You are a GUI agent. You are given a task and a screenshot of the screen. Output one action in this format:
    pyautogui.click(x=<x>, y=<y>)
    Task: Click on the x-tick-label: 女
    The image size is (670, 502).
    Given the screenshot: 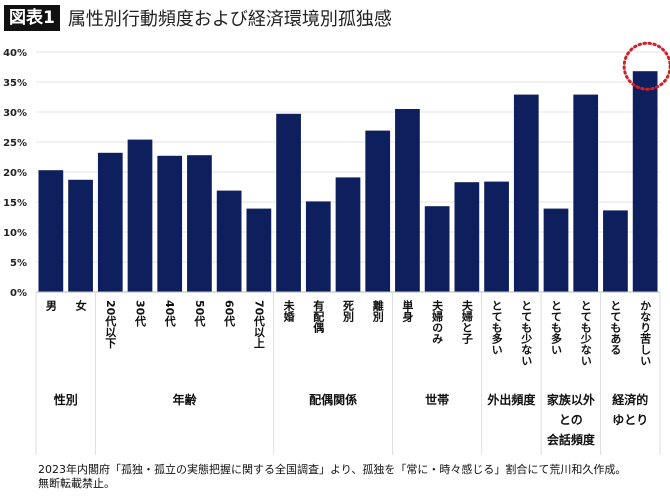 What is the action you would take?
    pyautogui.click(x=80, y=305)
    